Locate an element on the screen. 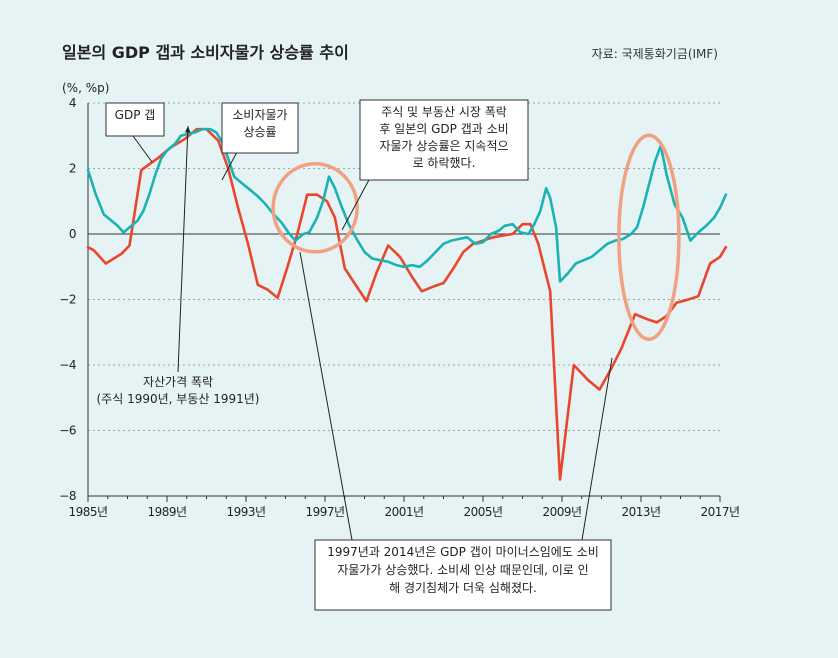  x-tick-label: 2001년 is located at coordinates (403, 512).